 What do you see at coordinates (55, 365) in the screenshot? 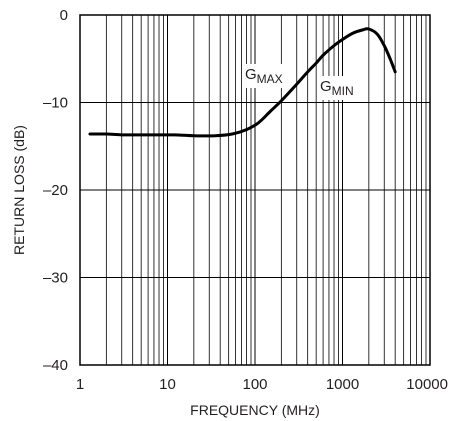
I see `y-tick-label: –40` at bounding box center [55, 365].